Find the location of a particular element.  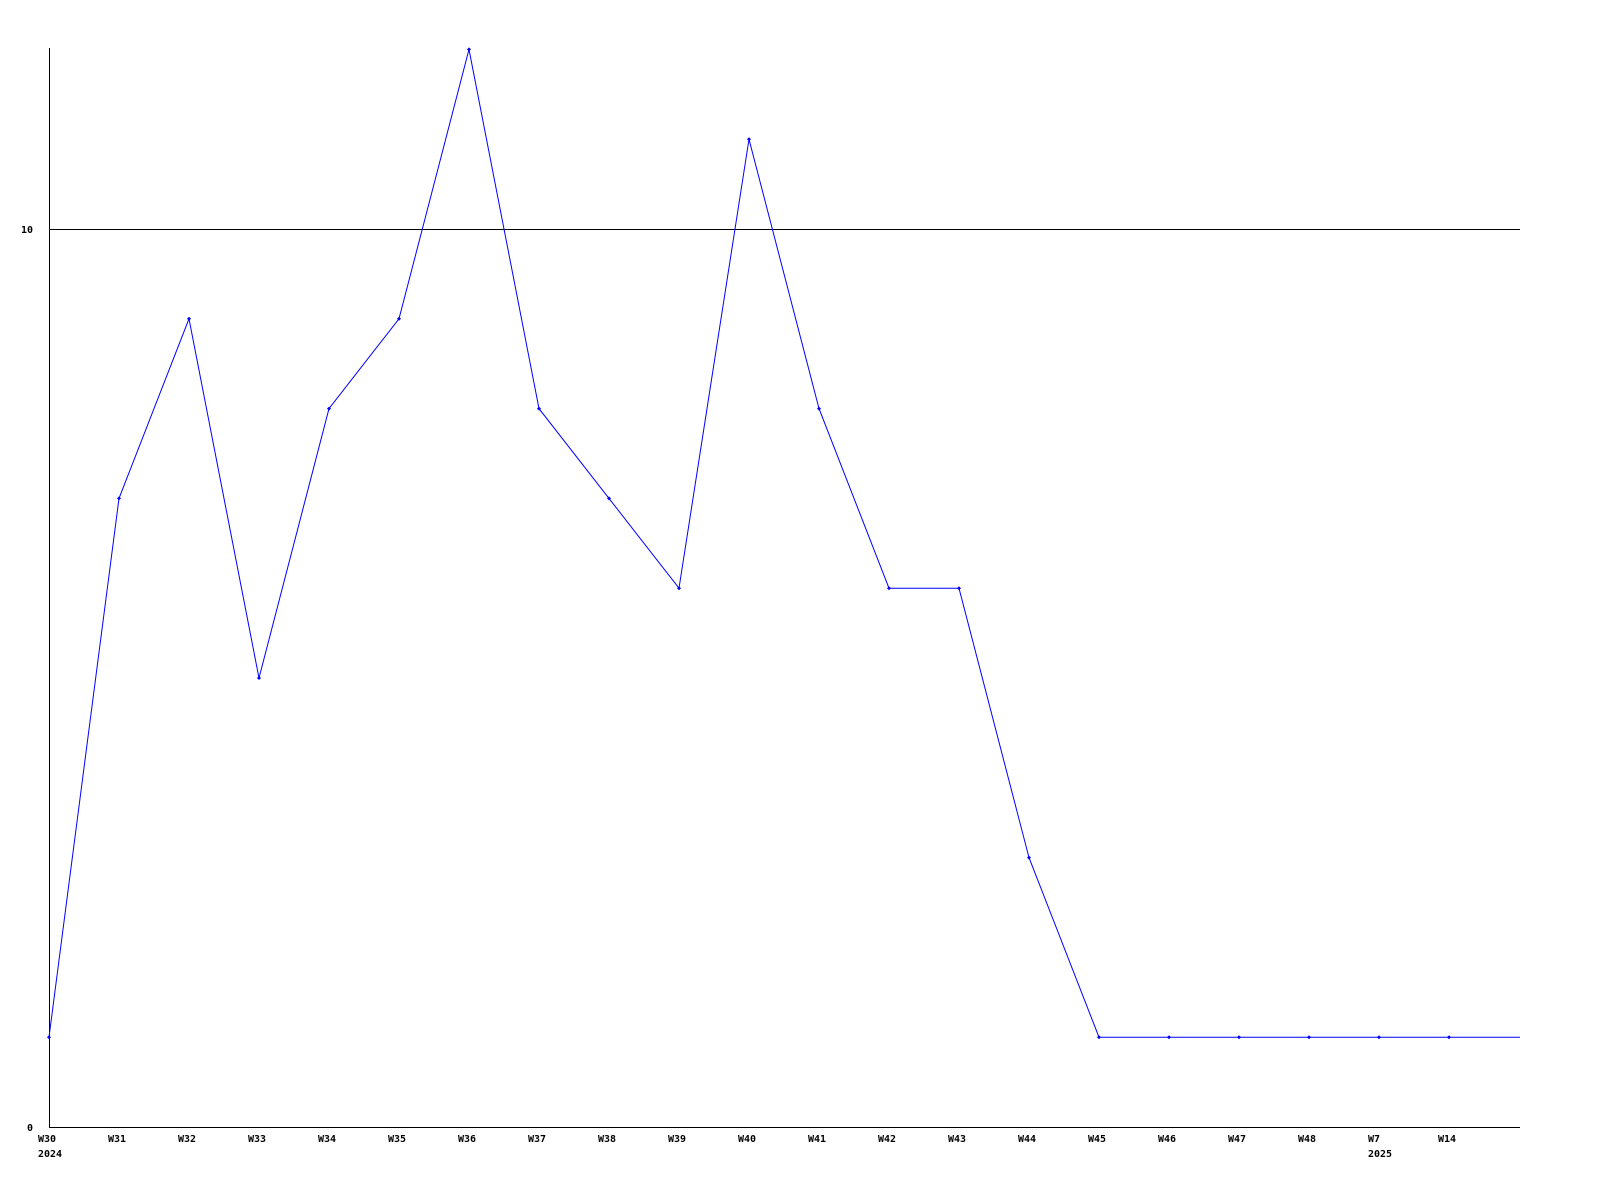

x-tick-label: W41 is located at coordinates (817, 1139).